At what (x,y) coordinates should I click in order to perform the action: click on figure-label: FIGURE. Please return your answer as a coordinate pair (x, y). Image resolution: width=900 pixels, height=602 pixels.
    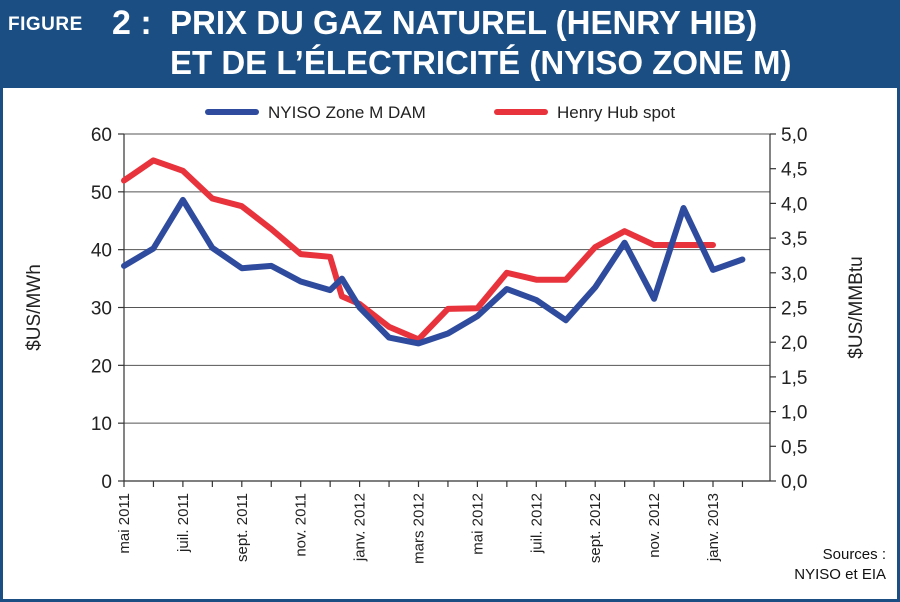
    Looking at the image, I should click on (45, 24).